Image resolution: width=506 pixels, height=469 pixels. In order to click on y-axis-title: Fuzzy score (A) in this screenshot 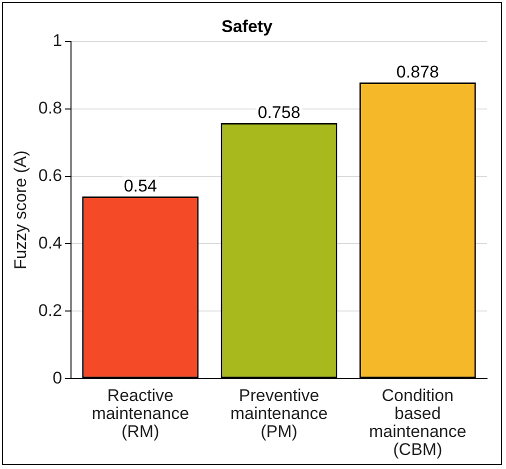, I will do `click(20, 210)`.